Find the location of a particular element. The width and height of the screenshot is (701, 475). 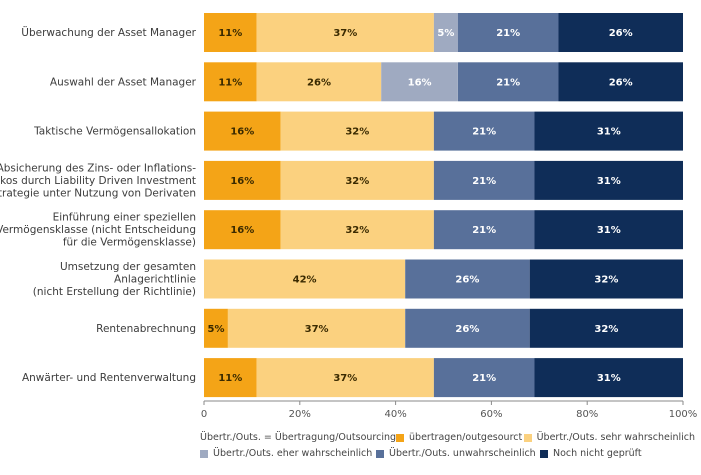

category-label-line: Rentenabrechnung is located at coordinates (146, 329).